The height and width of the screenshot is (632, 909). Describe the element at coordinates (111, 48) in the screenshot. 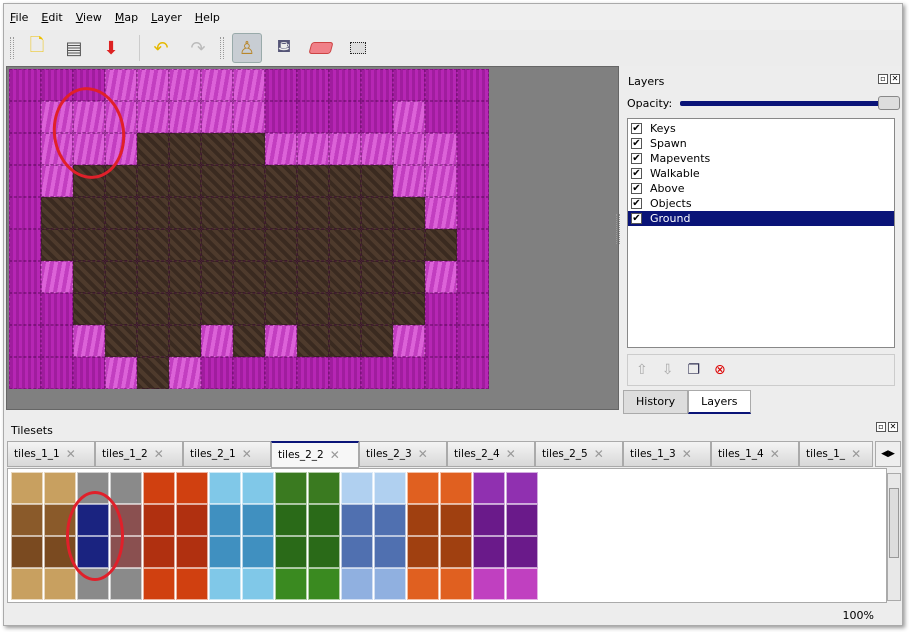

I see `save-icon: ⬇` at that location.